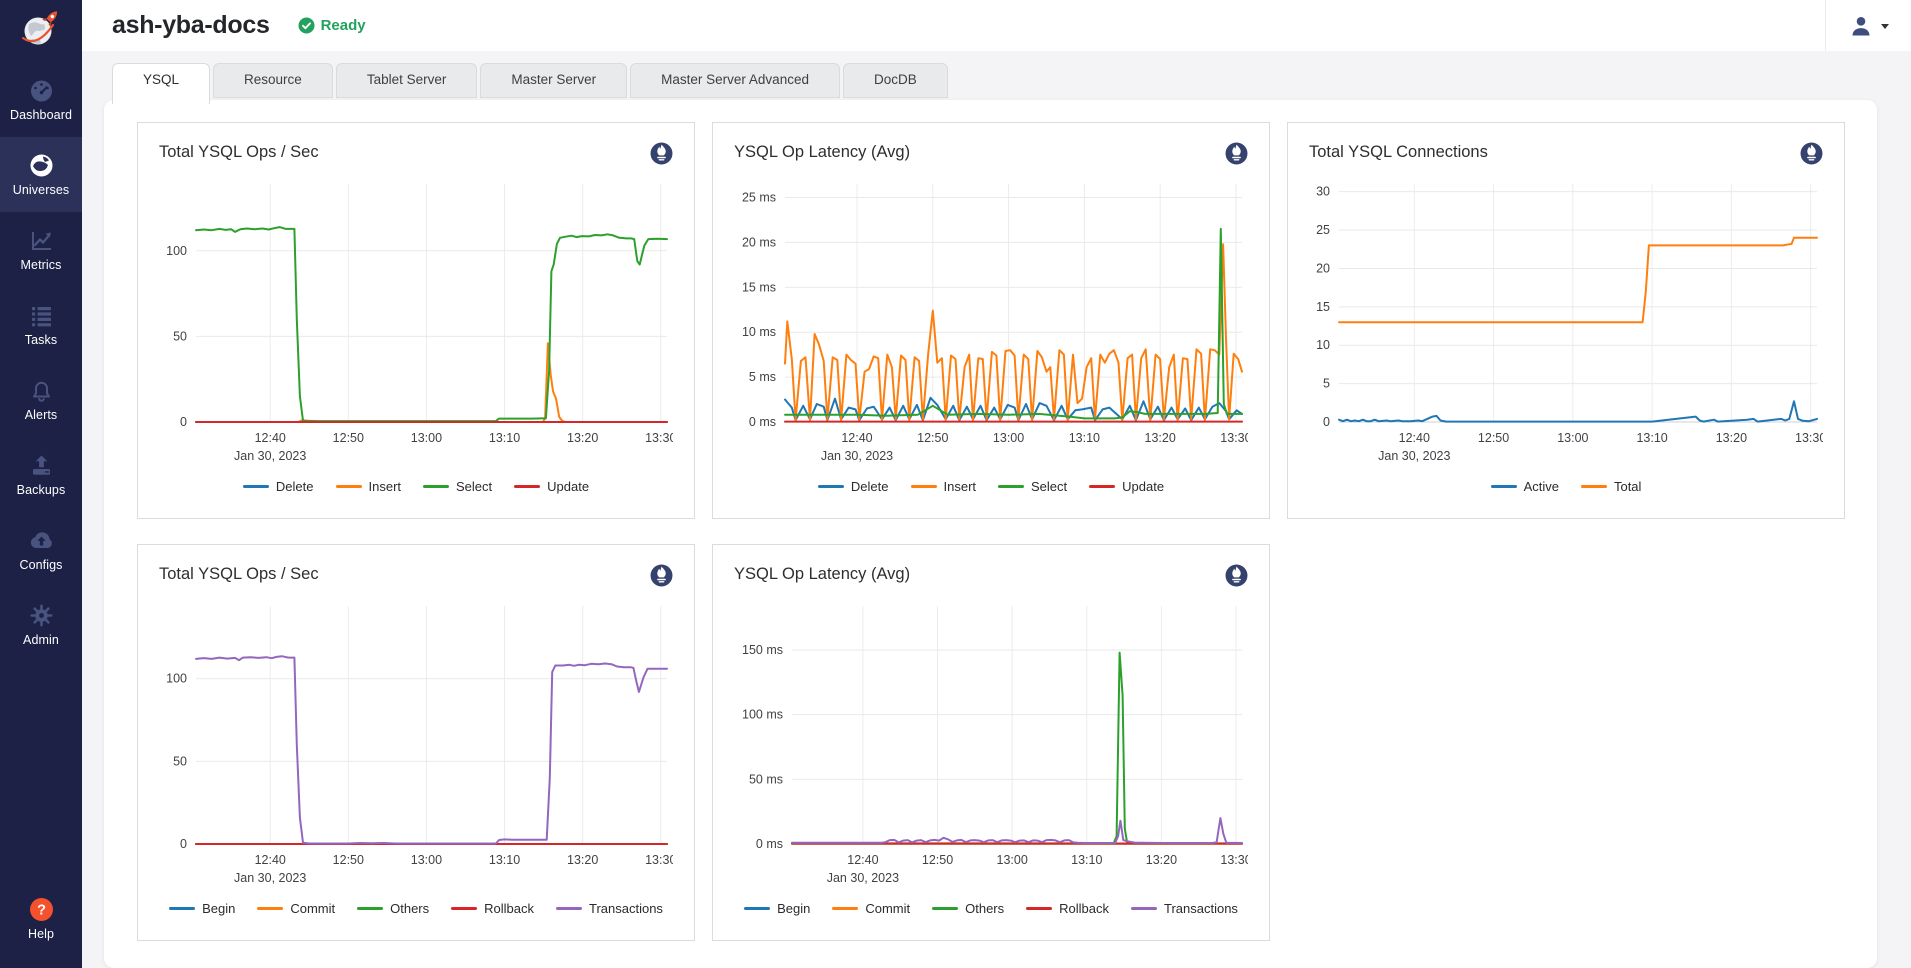  What do you see at coordinates (41, 640) in the screenshot?
I see `sidebar-item-label: Admin` at bounding box center [41, 640].